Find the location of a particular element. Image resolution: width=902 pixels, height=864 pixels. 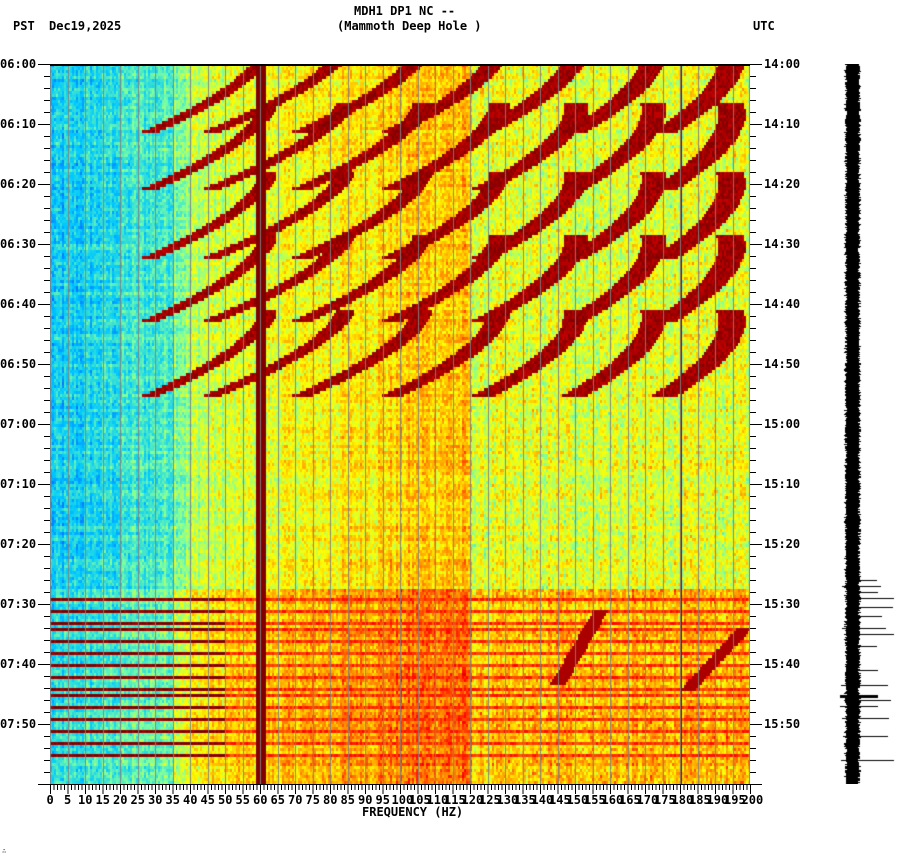

x-tick-label: 135 is located at coordinates (525, 800).